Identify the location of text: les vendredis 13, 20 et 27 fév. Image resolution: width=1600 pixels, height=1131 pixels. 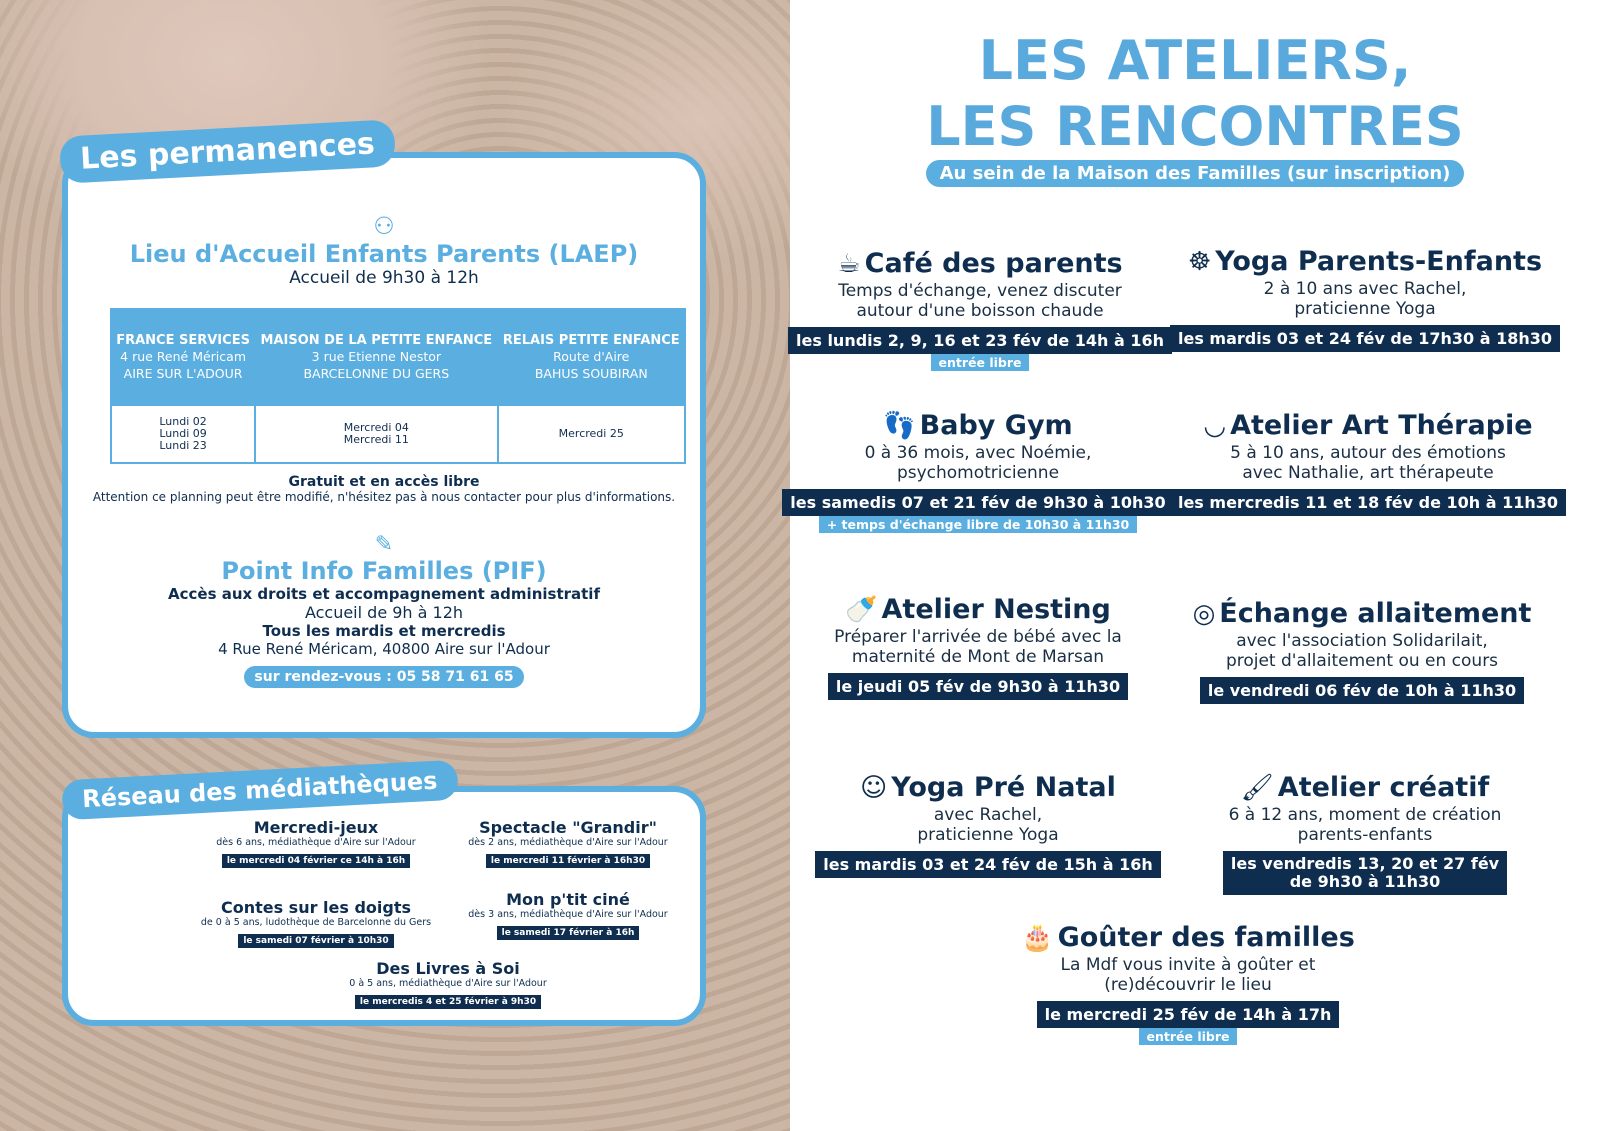
(1365, 863).